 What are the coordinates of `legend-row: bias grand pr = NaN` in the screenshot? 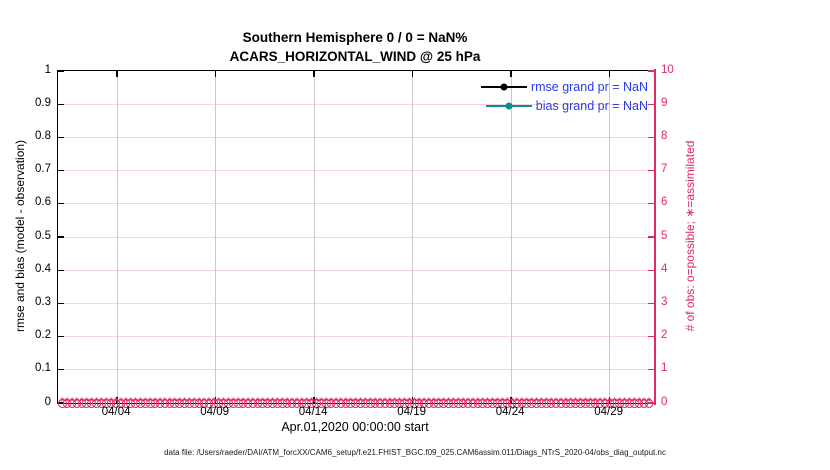 It's located at (564, 106).